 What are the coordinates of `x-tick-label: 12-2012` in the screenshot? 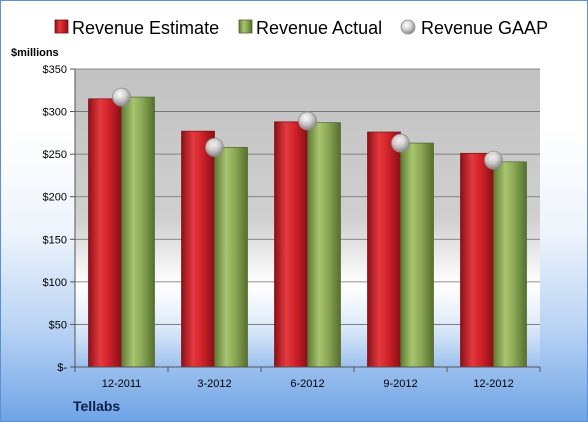 It's located at (493, 384).